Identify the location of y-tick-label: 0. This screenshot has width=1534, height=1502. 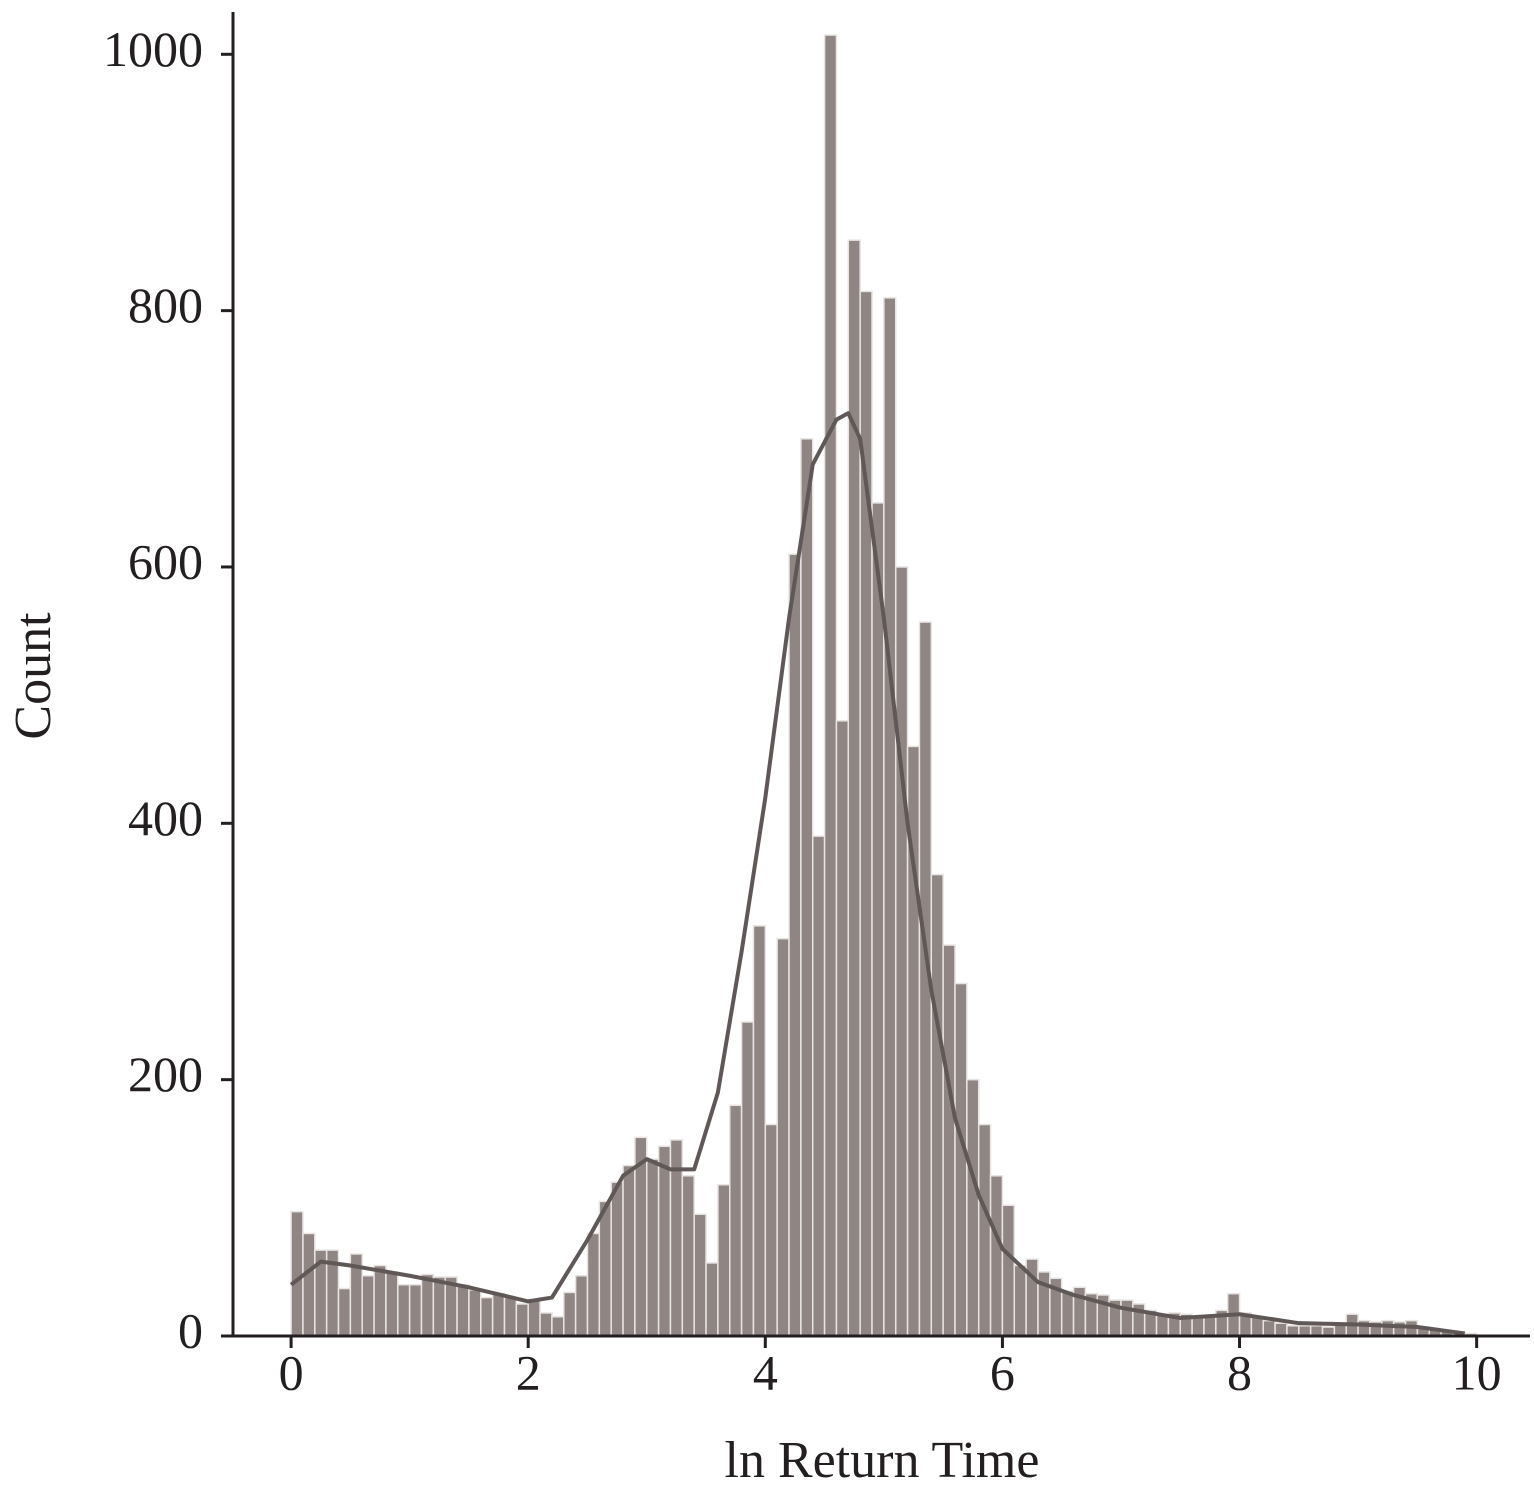
(190, 1330).